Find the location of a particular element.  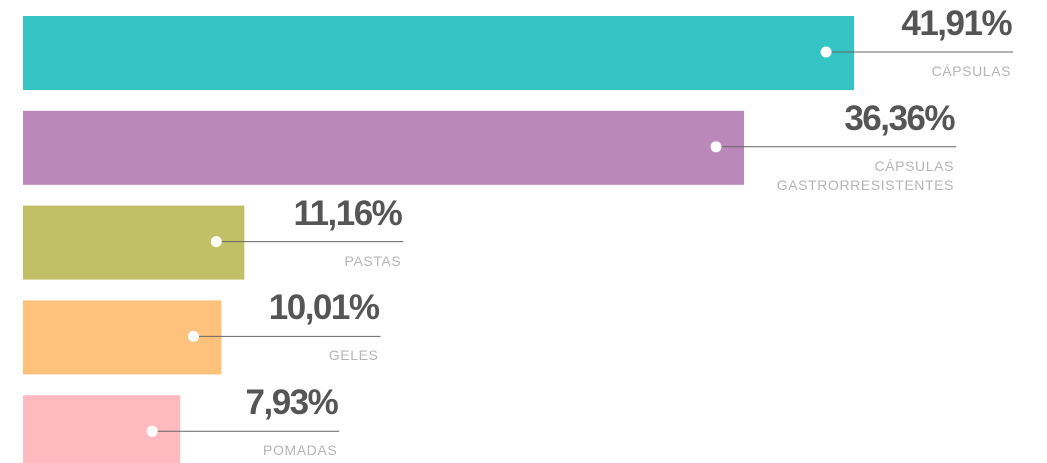

value-label: 36,36% is located at coordinates (899, 118).